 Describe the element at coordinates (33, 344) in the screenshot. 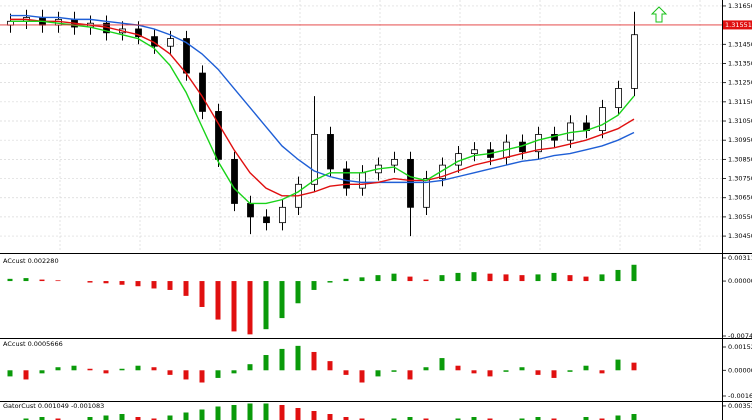

I see `panel-title: ACcust 0.0005666` at that location.